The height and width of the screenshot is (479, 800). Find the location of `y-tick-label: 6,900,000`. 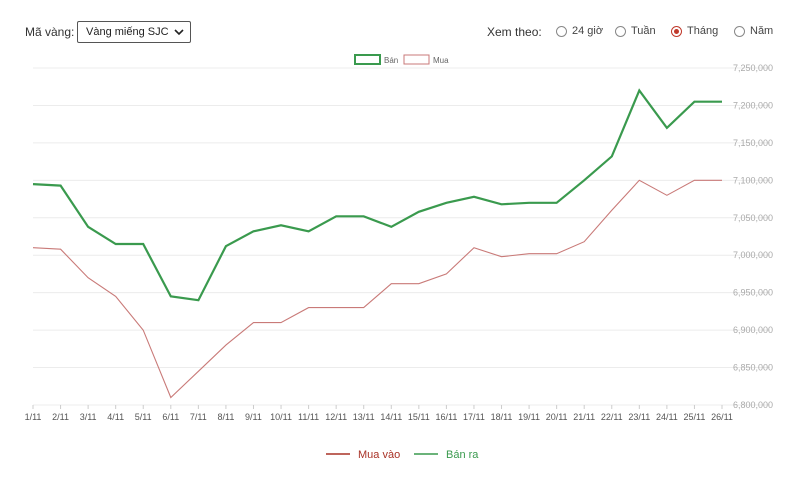

y-tick-label: 6,900,000 is located at coordinates (753, 330).